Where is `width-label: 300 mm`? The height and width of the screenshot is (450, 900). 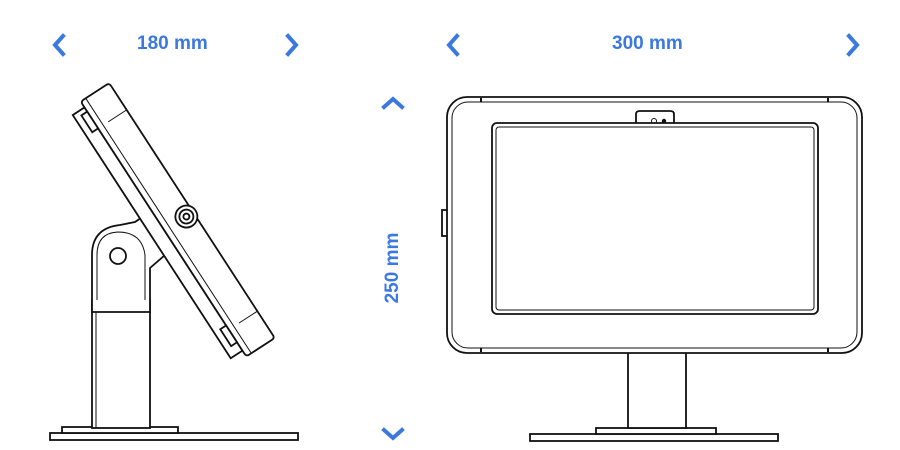 width-label: 300 mm is located at coordinates (647, 43).